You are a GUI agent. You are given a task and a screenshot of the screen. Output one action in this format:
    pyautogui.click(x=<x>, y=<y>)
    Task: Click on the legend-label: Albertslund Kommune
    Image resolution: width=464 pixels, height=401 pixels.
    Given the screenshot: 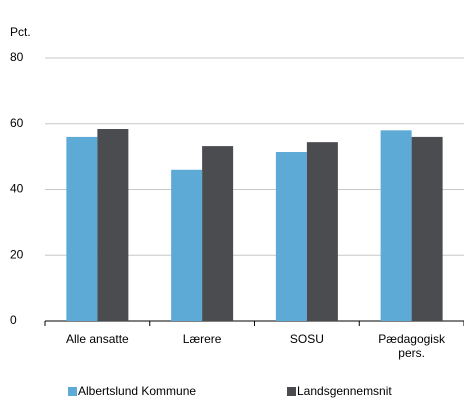 What is the action you would take?
    pyautogui.click(x=137, y=391)
    